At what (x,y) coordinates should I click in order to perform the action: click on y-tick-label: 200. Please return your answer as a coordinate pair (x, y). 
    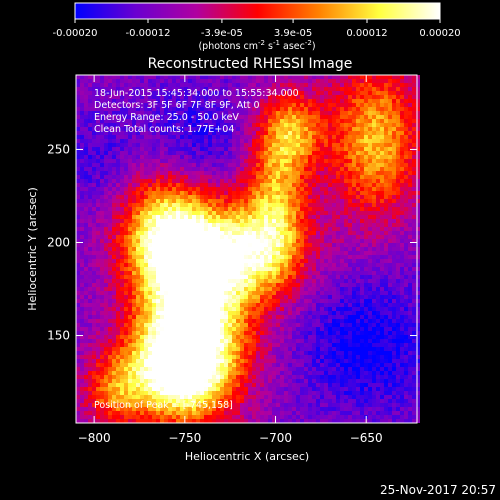
    Looking at the image, I should click on (58, 242).